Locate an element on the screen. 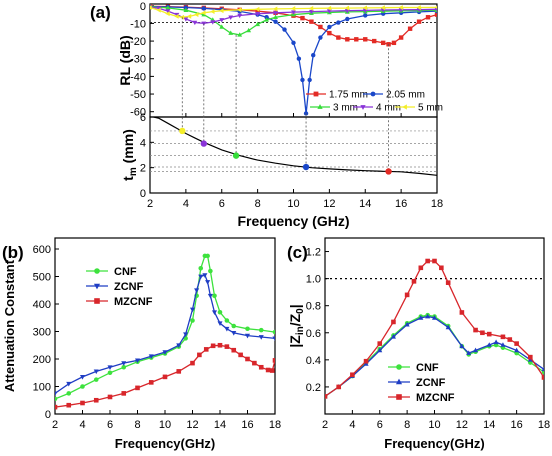 The width and height of the screenshot is (552, 456). tm-x-axis-title: Frequency (GHz) is located at coordinates (293, 221).